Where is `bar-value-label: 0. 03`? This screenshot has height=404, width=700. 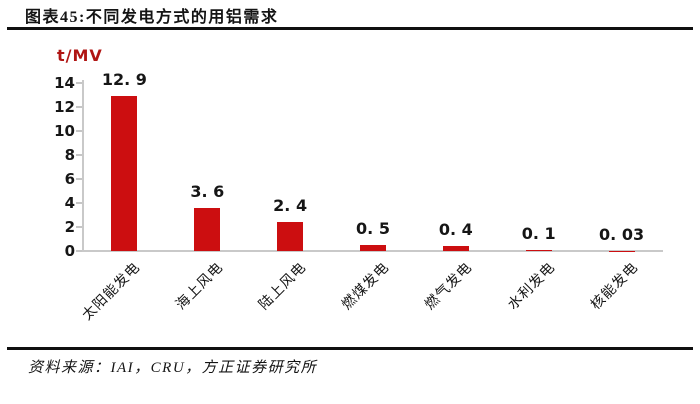 bar-value-label: 0. 03 is located at coordinates (622, 234).